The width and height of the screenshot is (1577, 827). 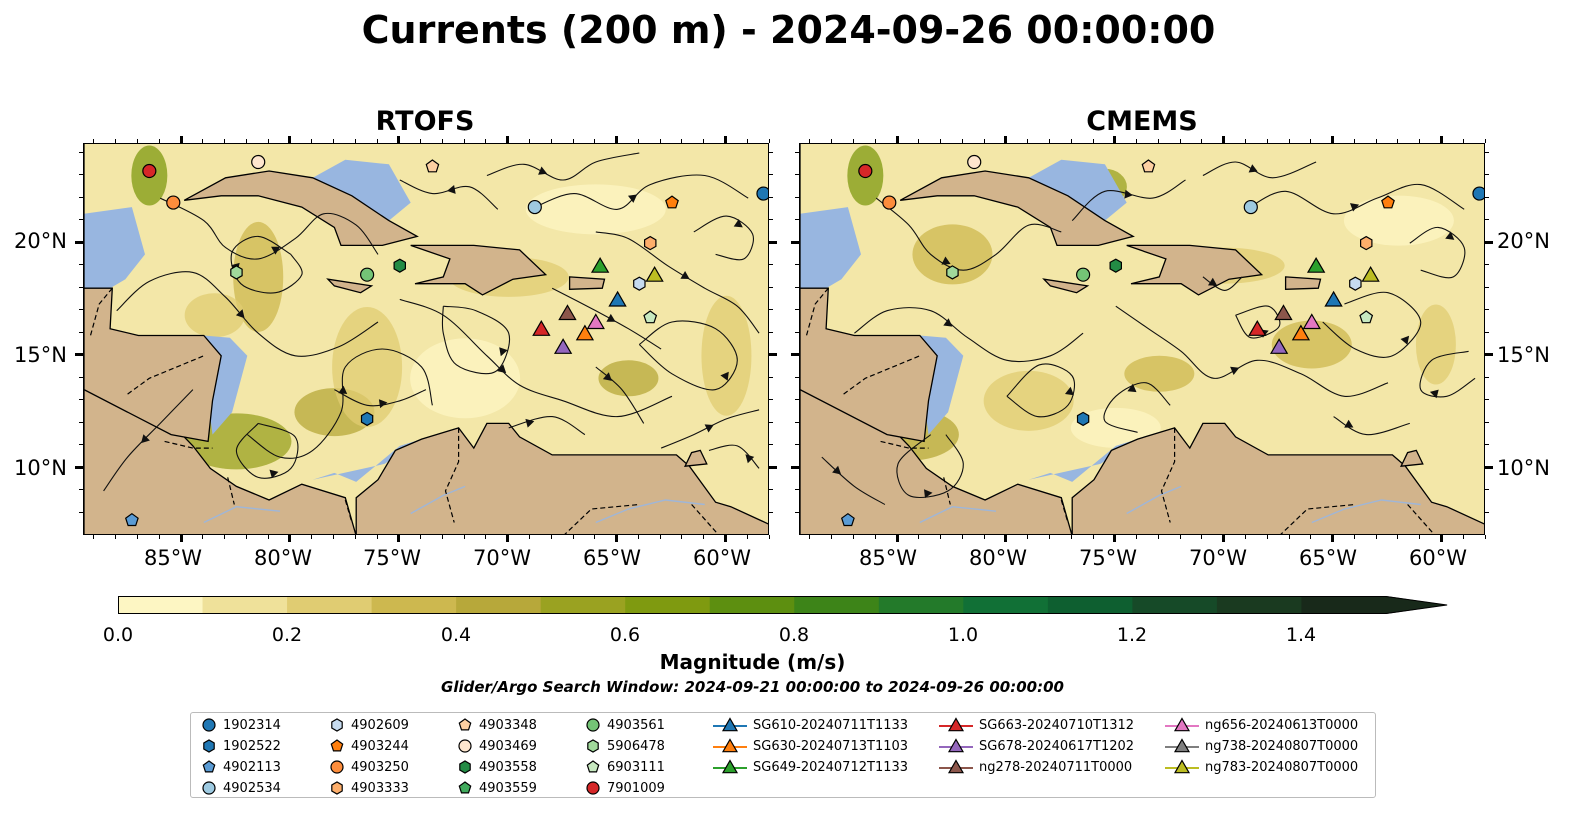 I want to click on legend-label: 4903333, so click(x=380, y=788).